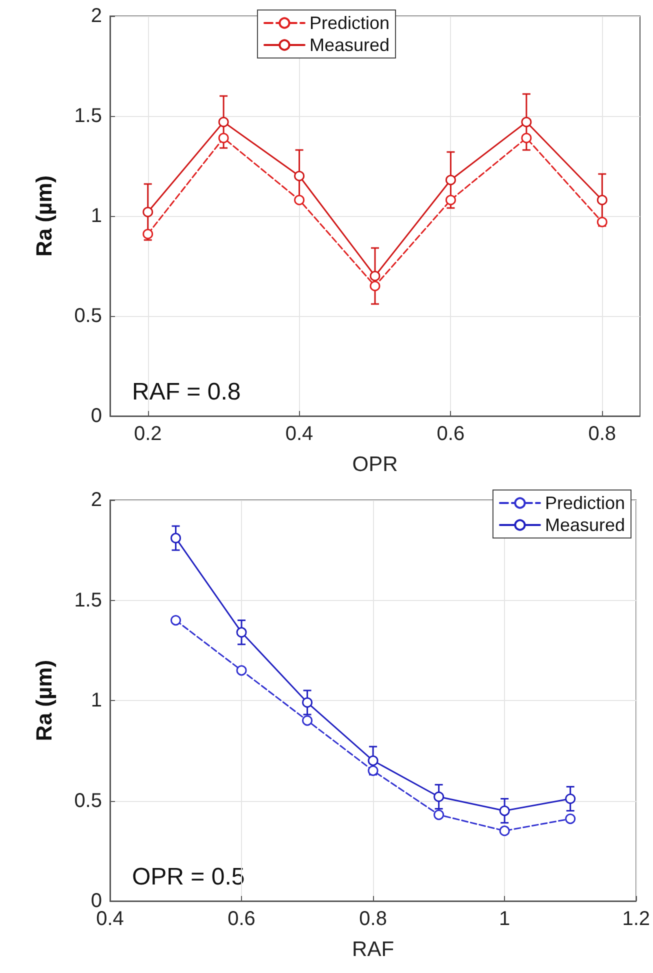  Describe the element at coordinates (148, 434) in the screenshot. I see `x-tick-label: 0.2` at that location.